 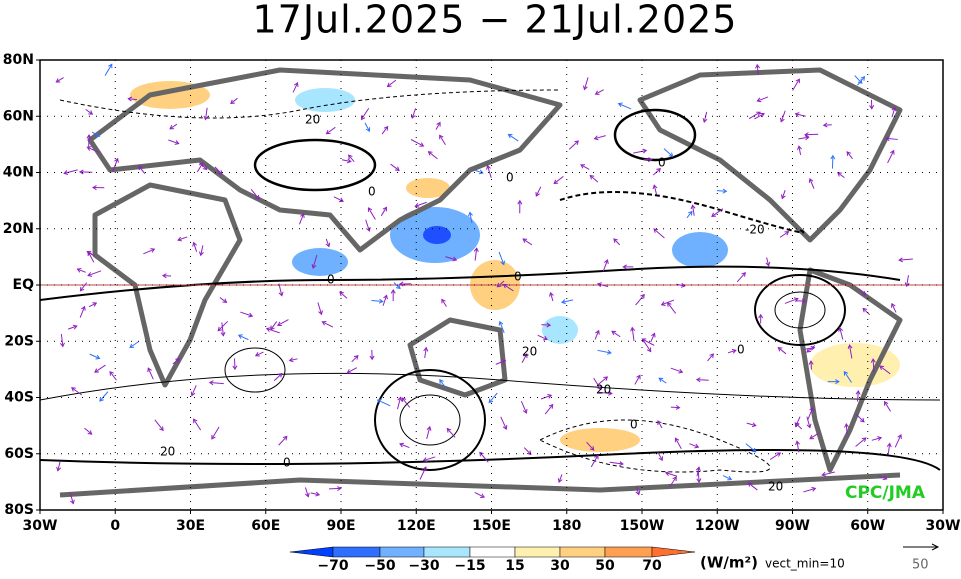 I want to click on lat-label: 80N, so click(x=18, y=60).